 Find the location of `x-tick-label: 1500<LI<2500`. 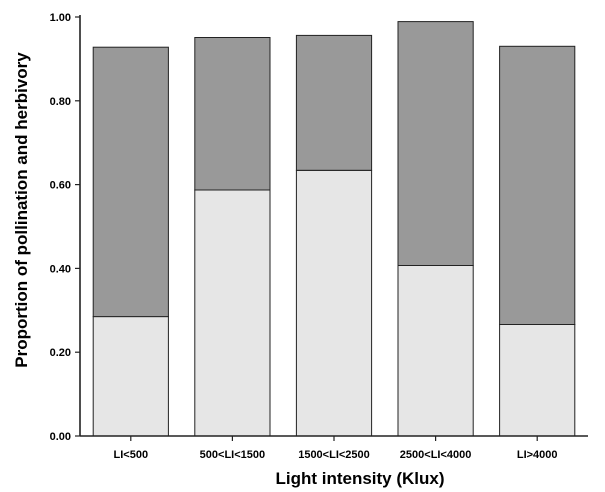

x-tick-label: 1500<LI<2500 is located at coordinates (334, 455).